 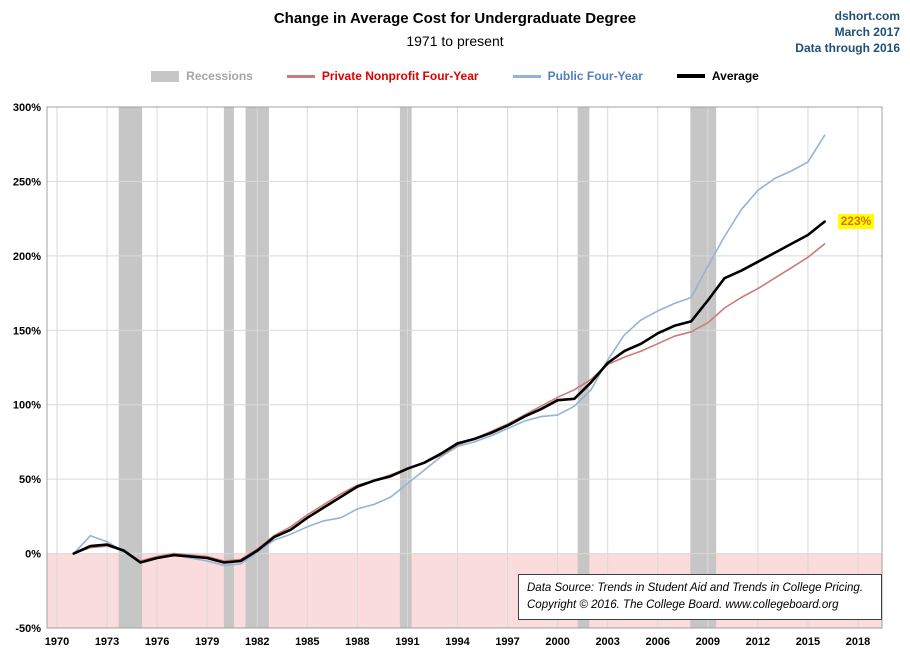 What do you see at coordinates (107, 642) in the screenshot?
I see `svg-text: 1973` at bounding box center [107, 642].